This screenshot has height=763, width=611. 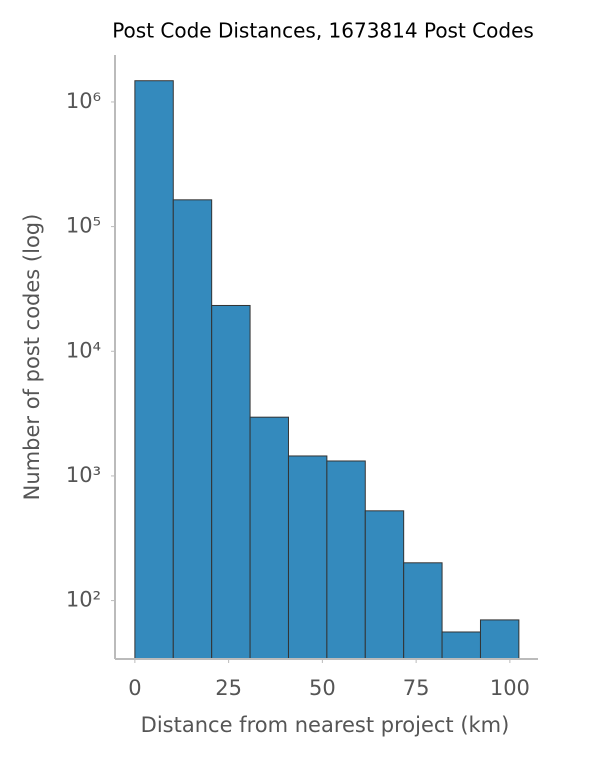 I want to click on x-axis-label: Distance from nearest project (km), so click(x=325, y=725).